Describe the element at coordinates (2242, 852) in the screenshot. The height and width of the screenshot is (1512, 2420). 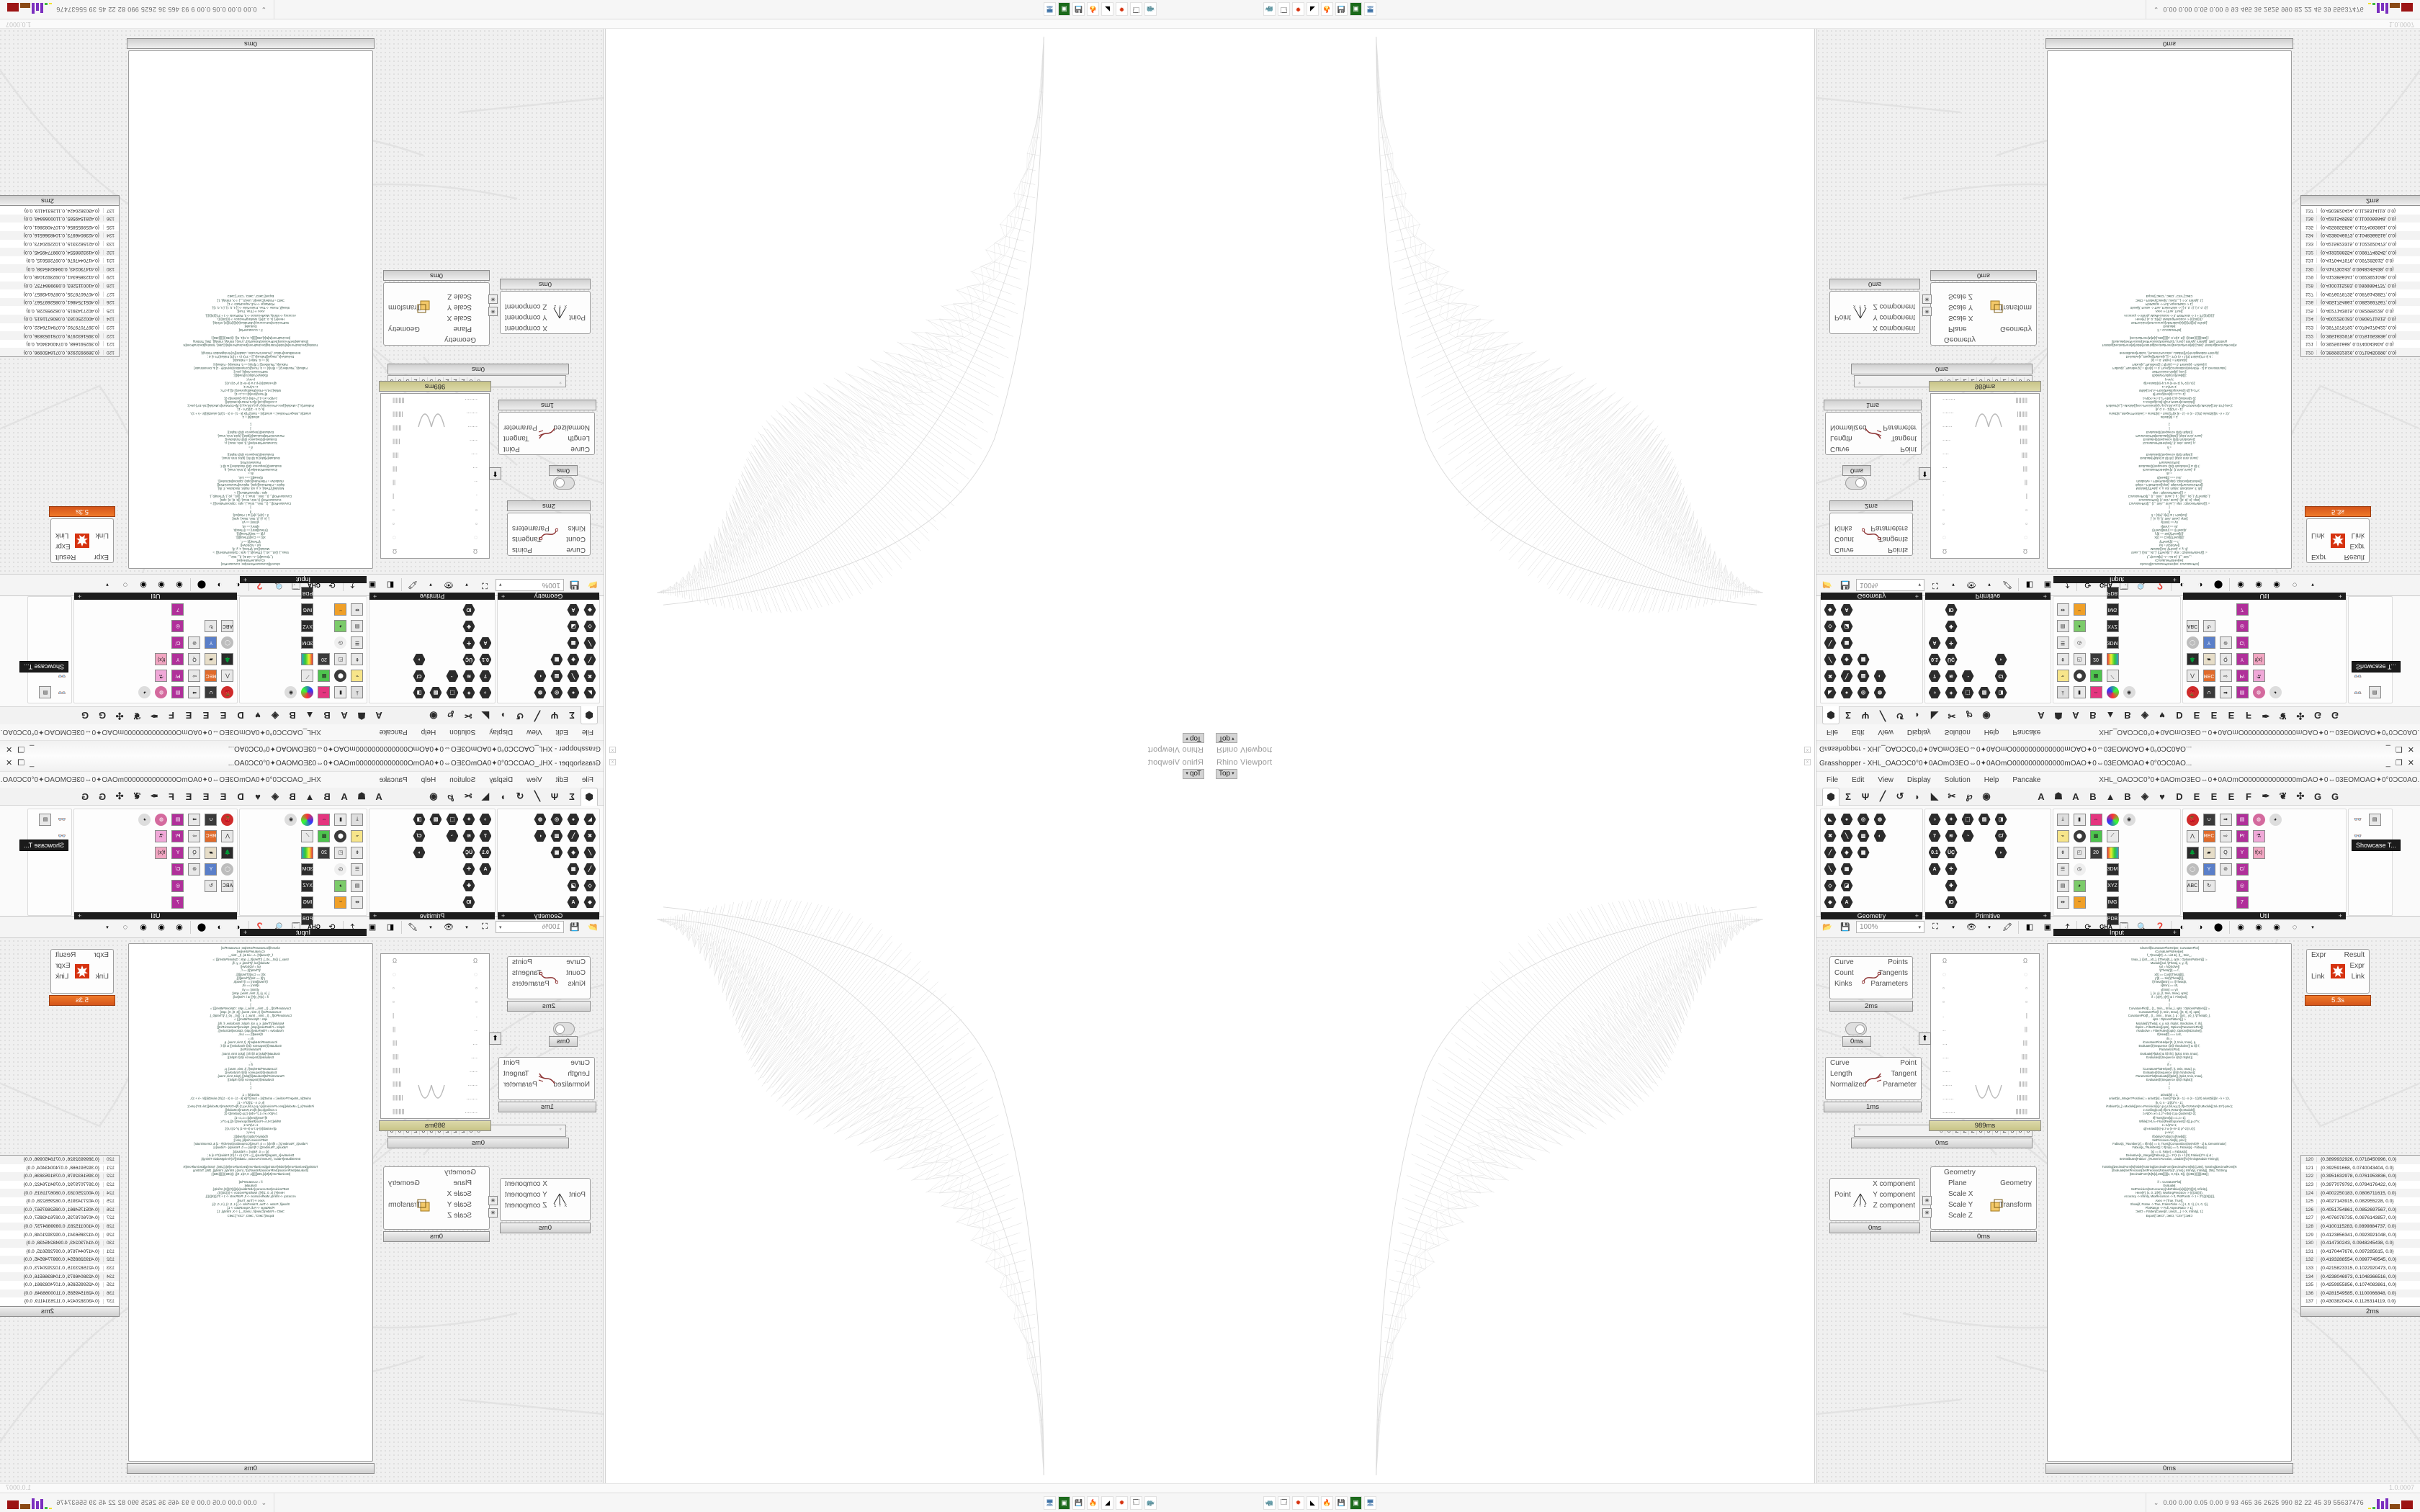
I see `report-y-icon: Y` at that location.